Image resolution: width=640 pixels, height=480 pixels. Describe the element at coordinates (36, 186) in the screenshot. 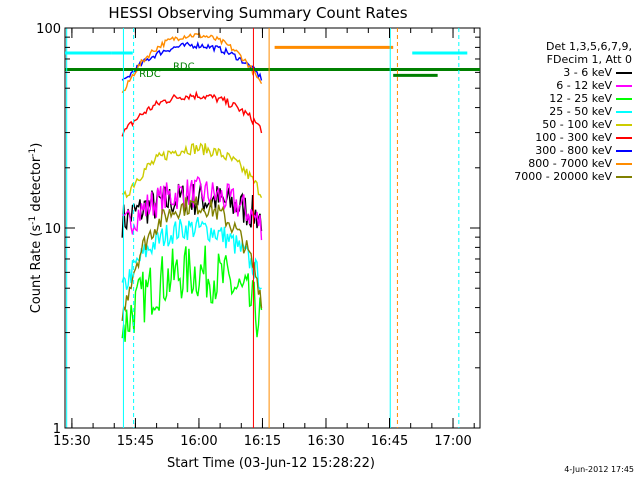

I see `y-label-mid: detector` at that location.